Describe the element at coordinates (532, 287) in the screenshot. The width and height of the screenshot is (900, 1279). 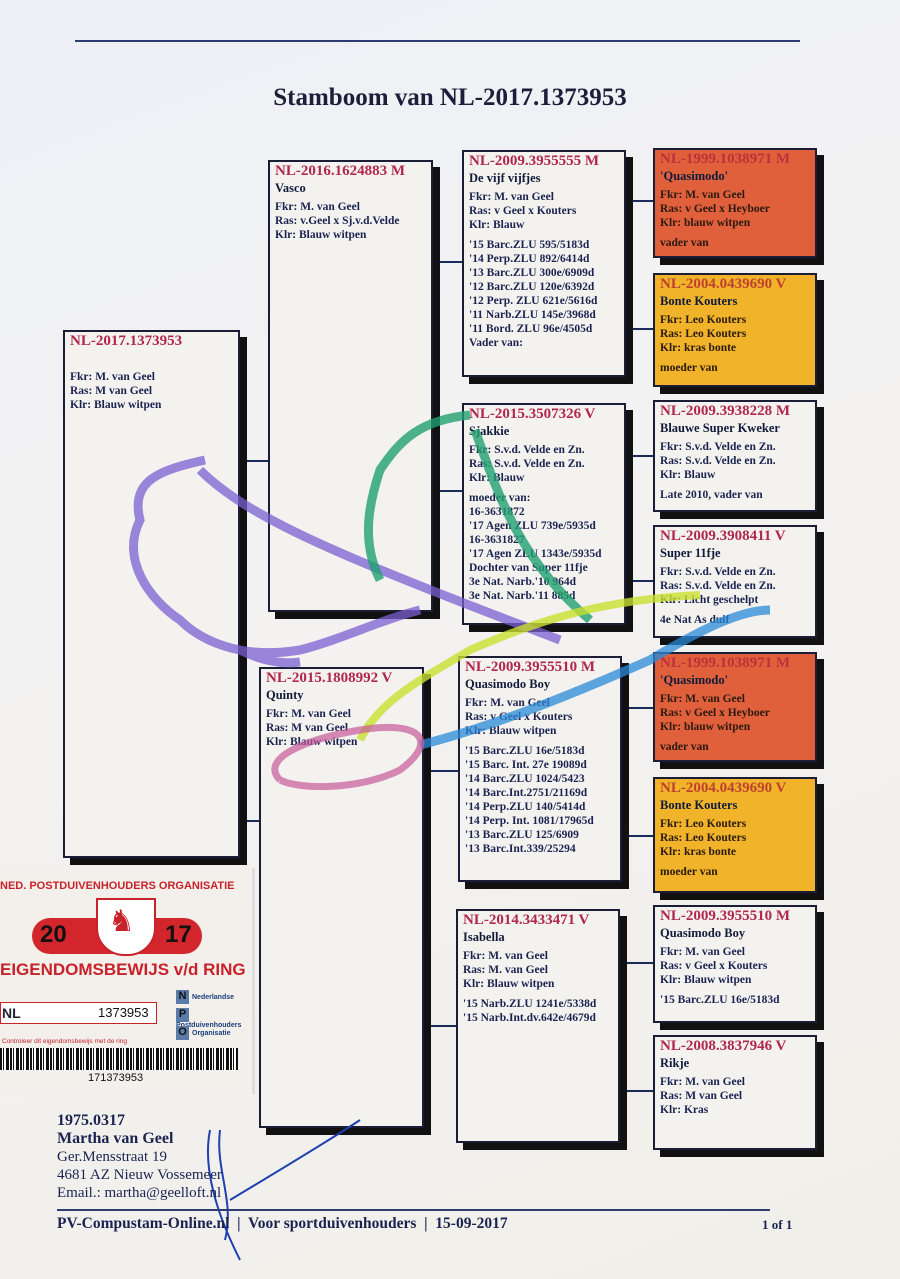
I see `pigeon-note: '12 Barc.ZLU 120e/6392d` at that location.